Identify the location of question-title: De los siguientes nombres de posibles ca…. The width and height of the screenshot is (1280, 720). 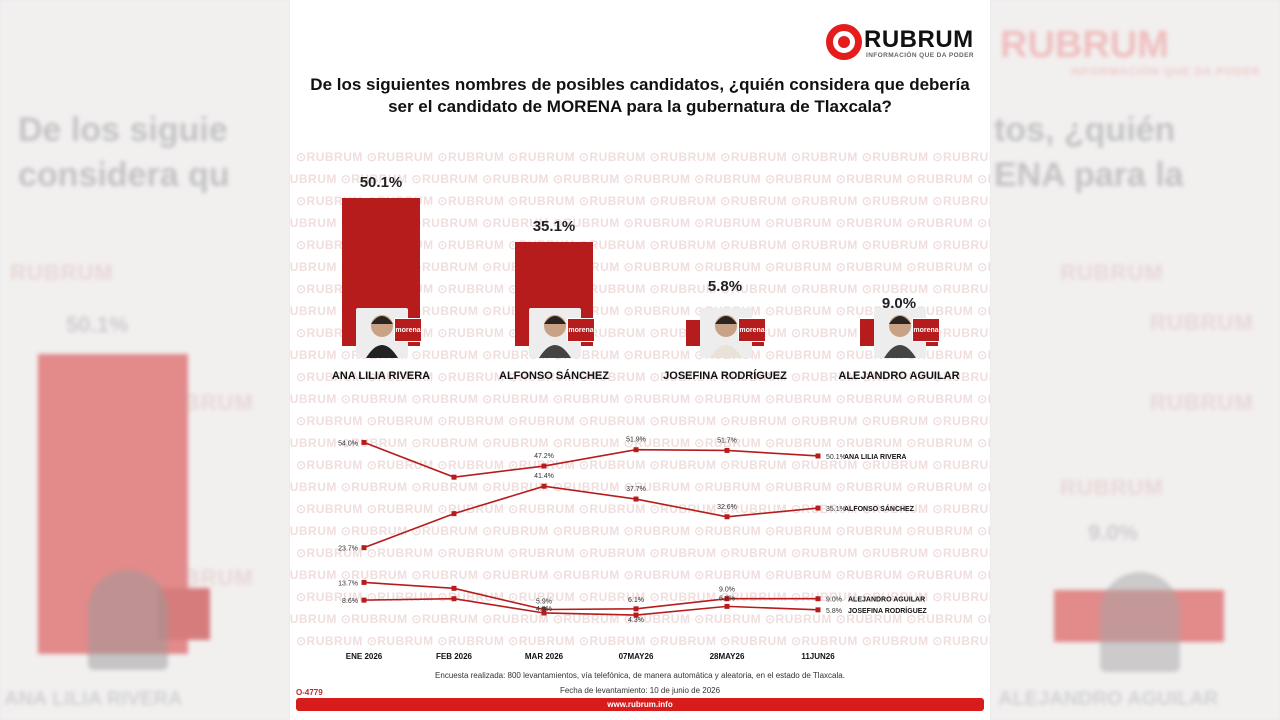
(640, 95).